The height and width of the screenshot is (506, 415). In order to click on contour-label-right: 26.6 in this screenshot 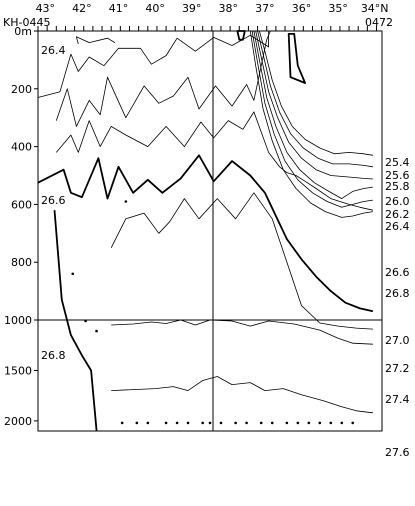, I will do `click(397, 272)`.